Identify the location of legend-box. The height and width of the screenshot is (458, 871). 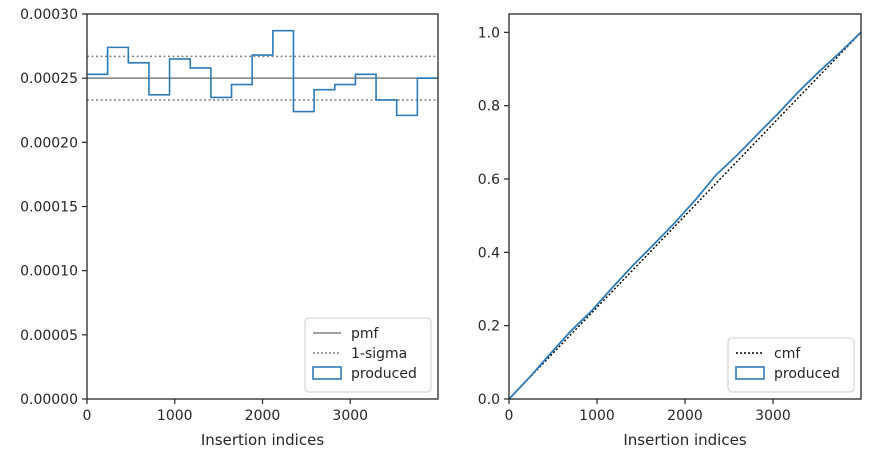
(368, 355).